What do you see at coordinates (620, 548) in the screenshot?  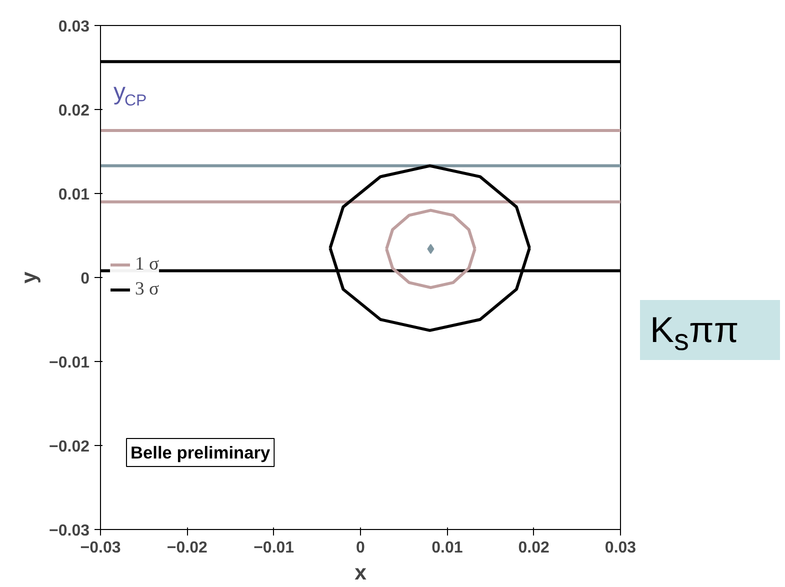 I see `x-tick-label: 0.03` at bounding box center [620, 548].